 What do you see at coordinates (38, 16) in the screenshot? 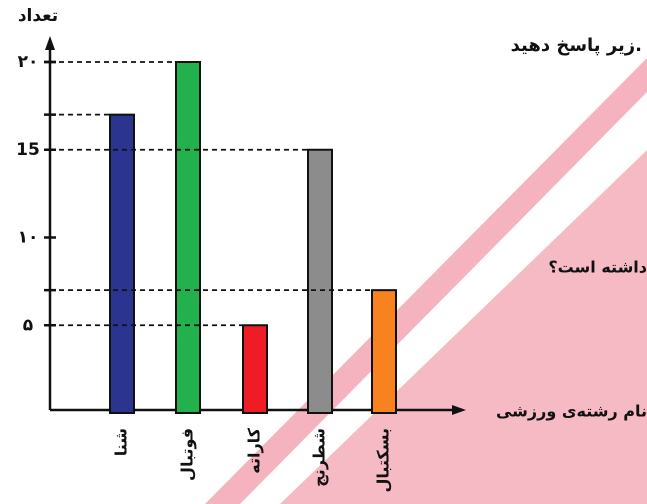
I see `y-axis-label: تعداد` at bounding box center [38, 16].